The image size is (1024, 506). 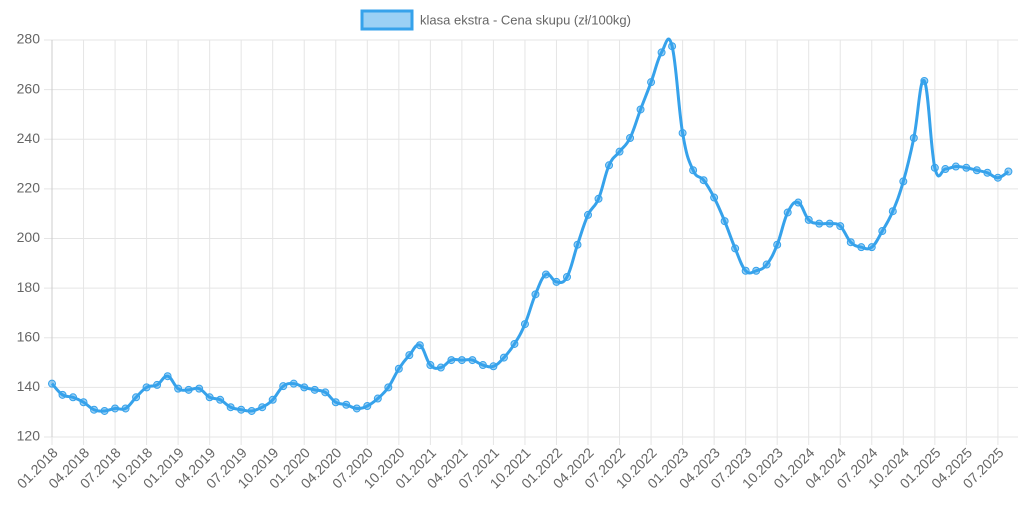 I want to click on y-tick-label: 160, so click(x=29, y=336).